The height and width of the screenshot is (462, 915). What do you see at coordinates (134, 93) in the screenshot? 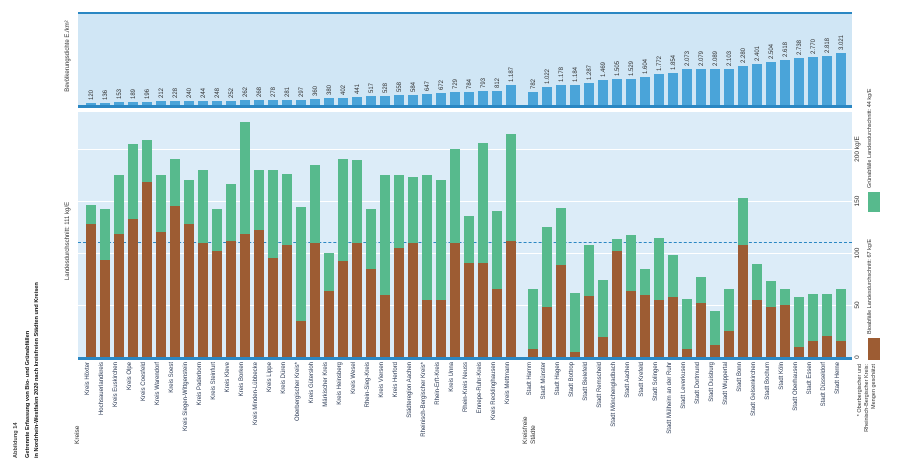
I see `density-value: 189` at bounding box center [134, 93].